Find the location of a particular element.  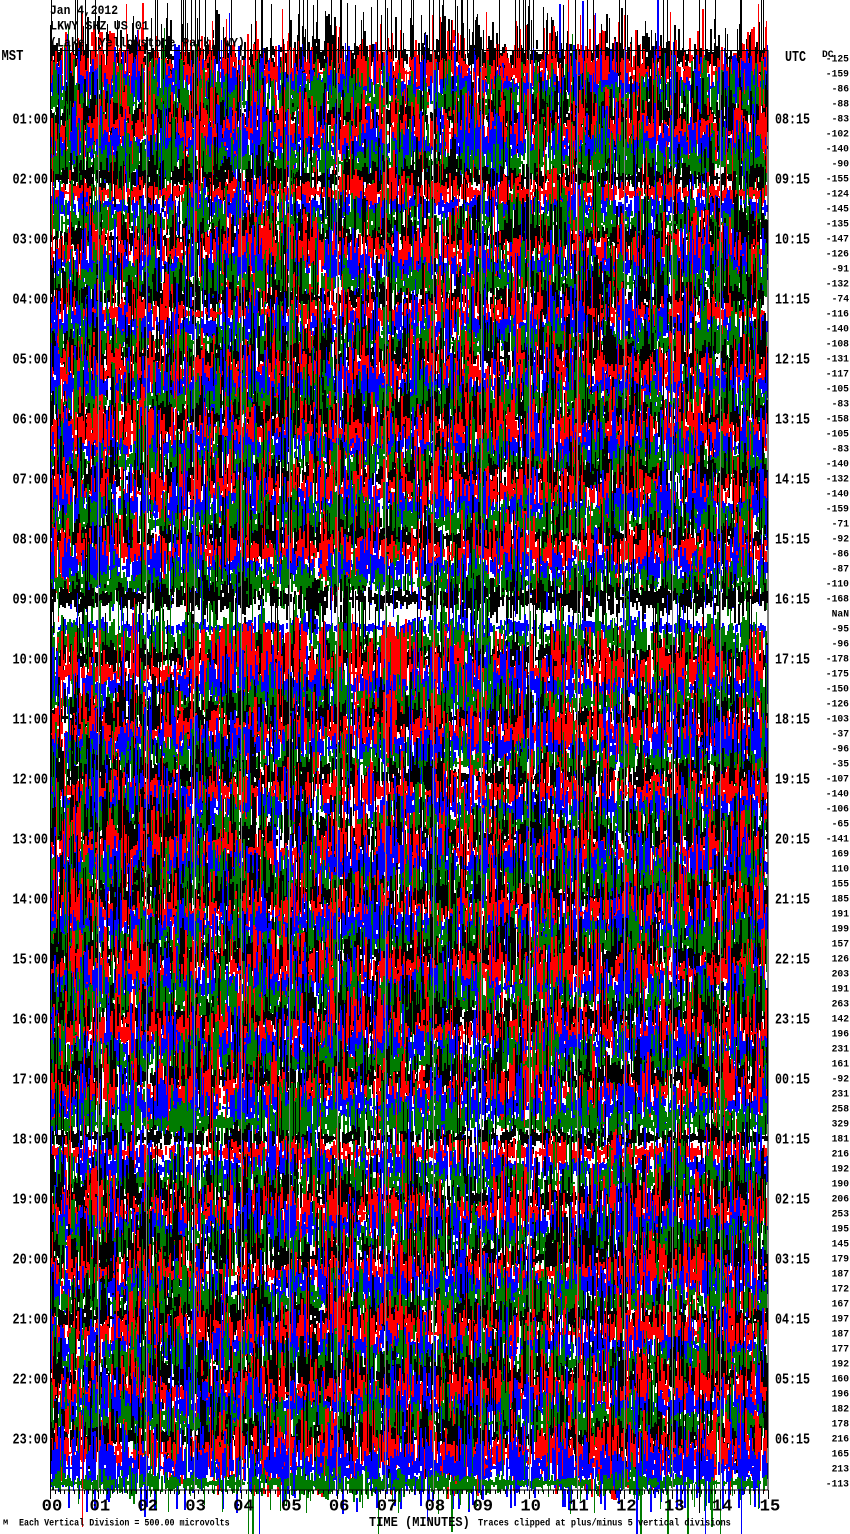

svg-text: 16:15 is located at coordinates (792, 600).